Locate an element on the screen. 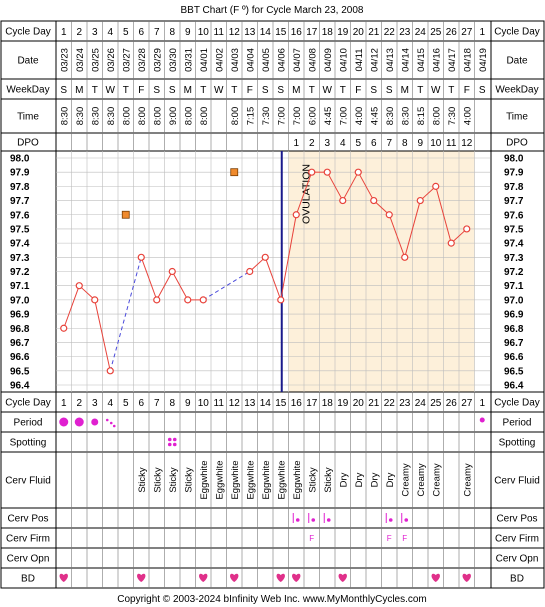  cycle-day-label: 15 is located at coordinates (281, 32).